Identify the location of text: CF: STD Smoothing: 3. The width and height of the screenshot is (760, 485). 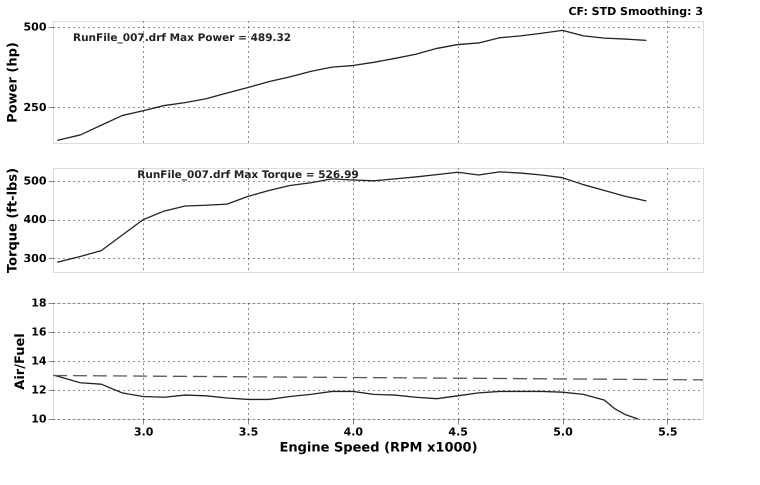
(635, 11).